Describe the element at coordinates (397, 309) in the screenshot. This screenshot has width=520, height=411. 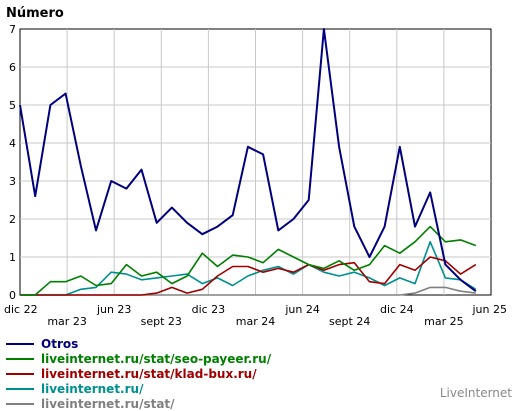
I see `x-tick-label: dic 24` at that location.